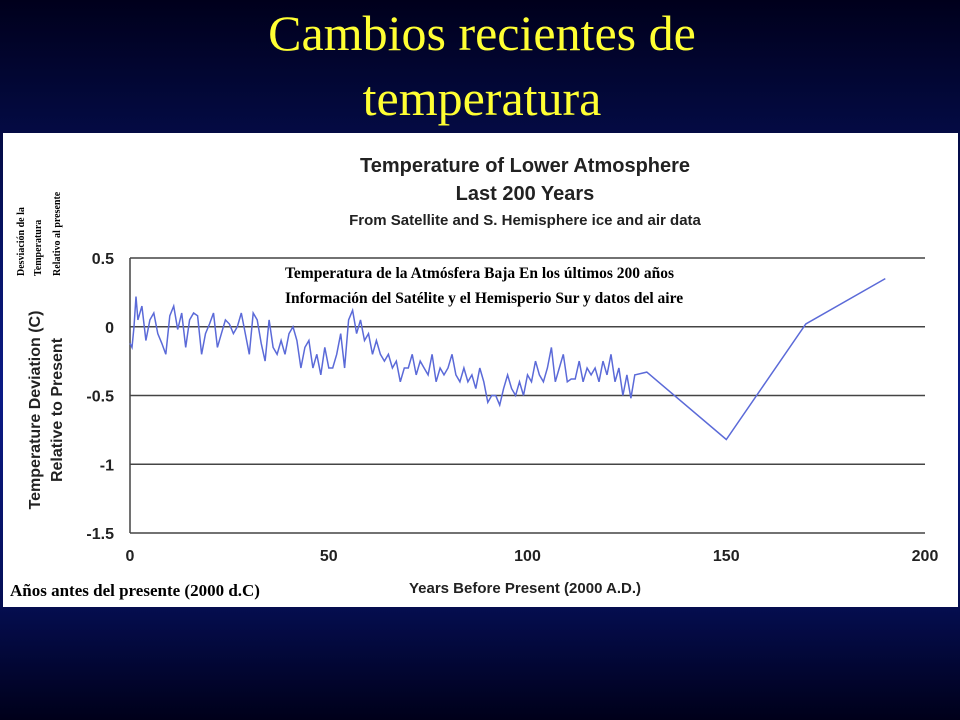 This screenshot has height=720, width=960. I want to click on chart-title: Last 200 Years, so click(525, 194).